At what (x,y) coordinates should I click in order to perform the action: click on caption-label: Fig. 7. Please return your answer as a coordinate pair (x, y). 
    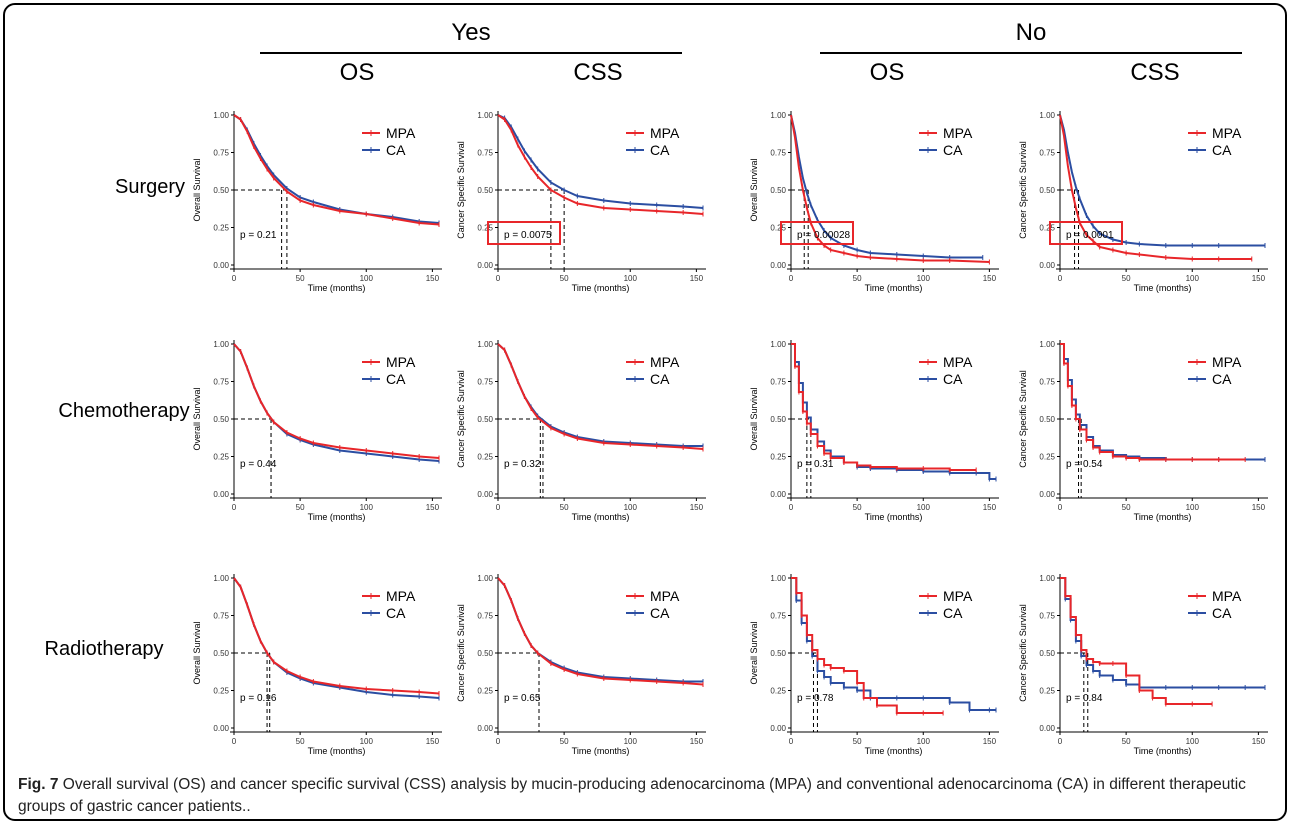
    Looking at the image, I should click on (38, 784).